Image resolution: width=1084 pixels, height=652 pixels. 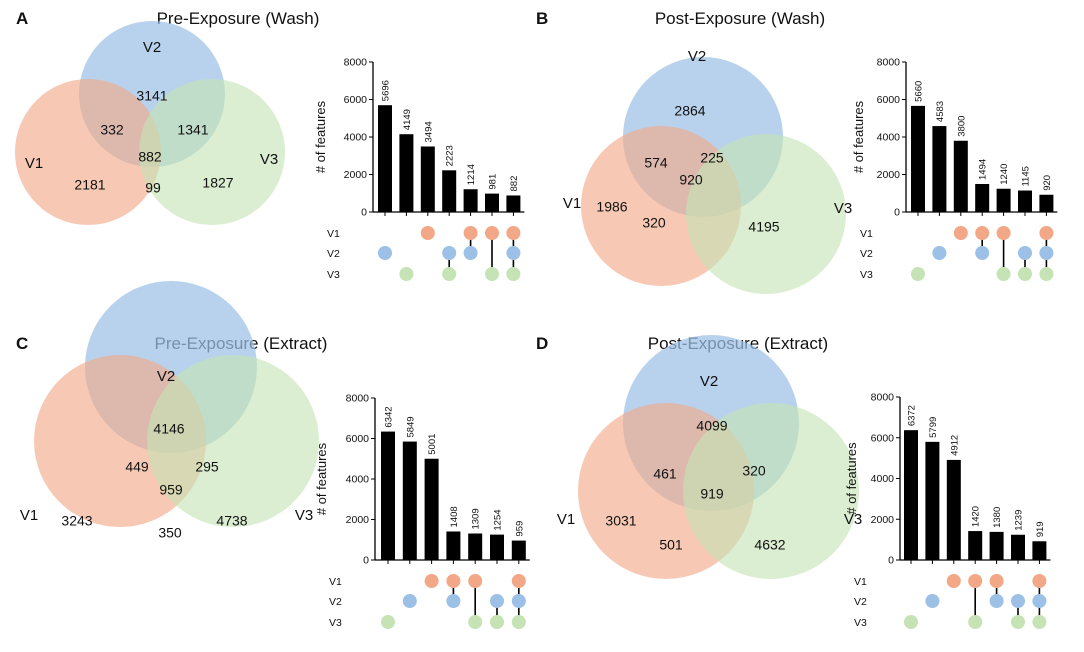 I want to click on bar-value-label: 1309, so click(x=476, y=518).